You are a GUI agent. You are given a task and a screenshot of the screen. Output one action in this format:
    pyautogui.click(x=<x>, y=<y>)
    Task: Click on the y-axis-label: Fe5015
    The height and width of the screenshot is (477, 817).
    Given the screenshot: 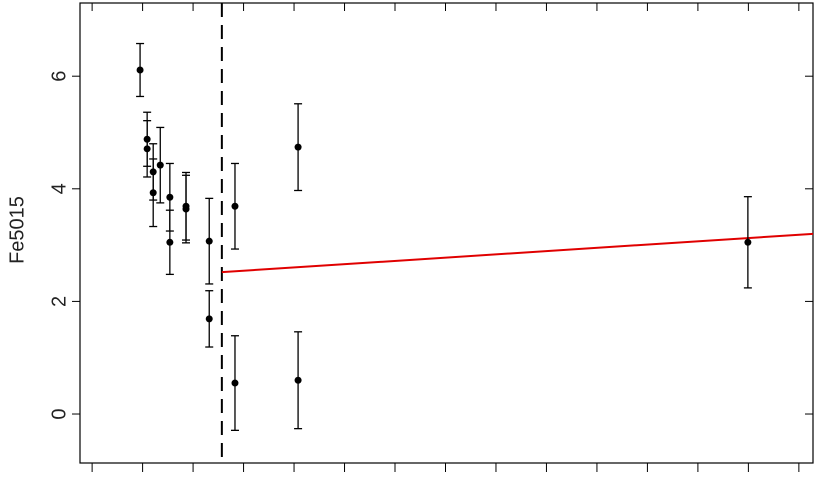 What is the action you would take?
    pyautogui.click(x=17, y=230)
    